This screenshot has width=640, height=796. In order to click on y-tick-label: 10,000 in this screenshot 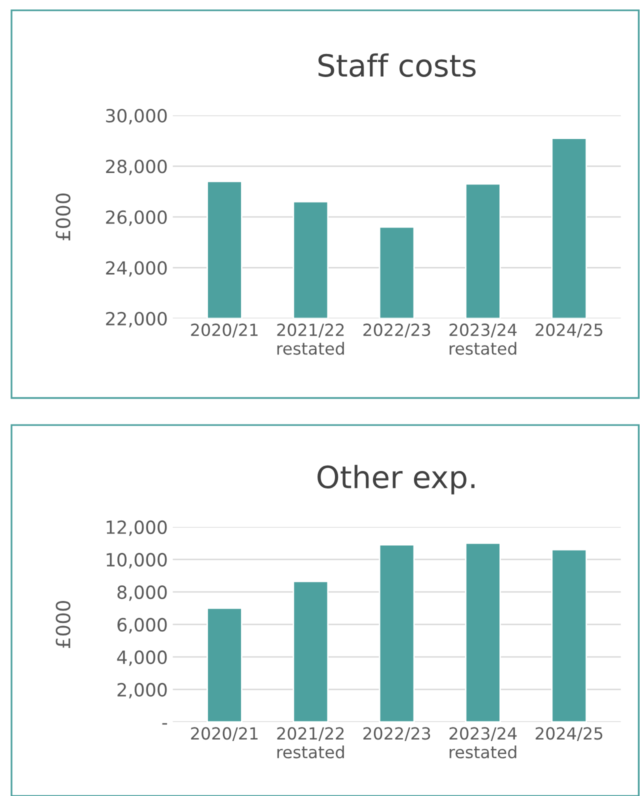, I will do `click(136, 560)`.